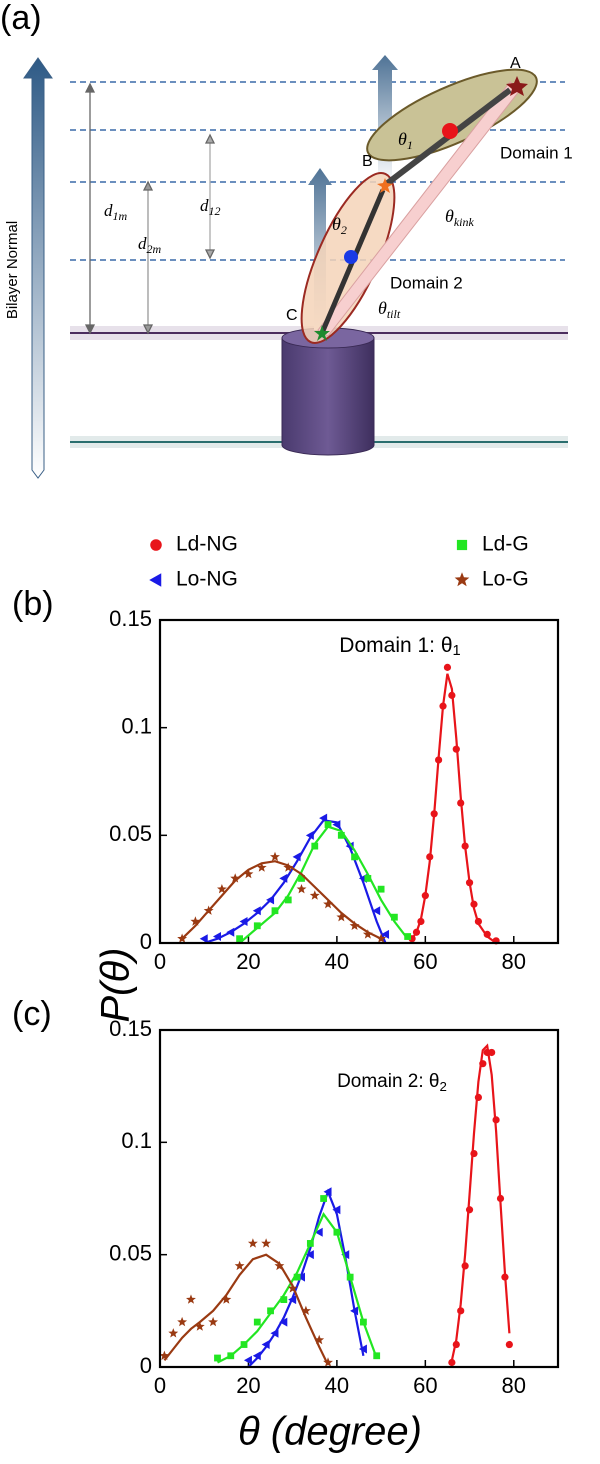 The height and width of the screenshot is (1464, 600). I want to click on angle-label: θ2, so click(339, 225).